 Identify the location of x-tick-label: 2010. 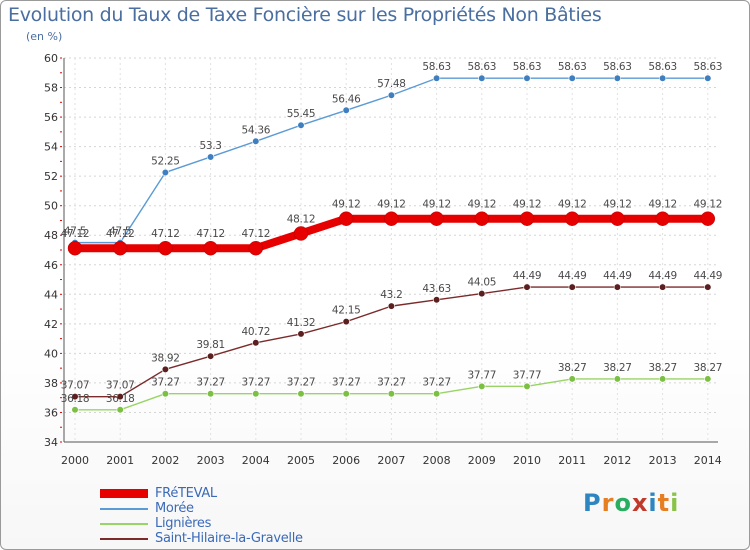
(527, 460).